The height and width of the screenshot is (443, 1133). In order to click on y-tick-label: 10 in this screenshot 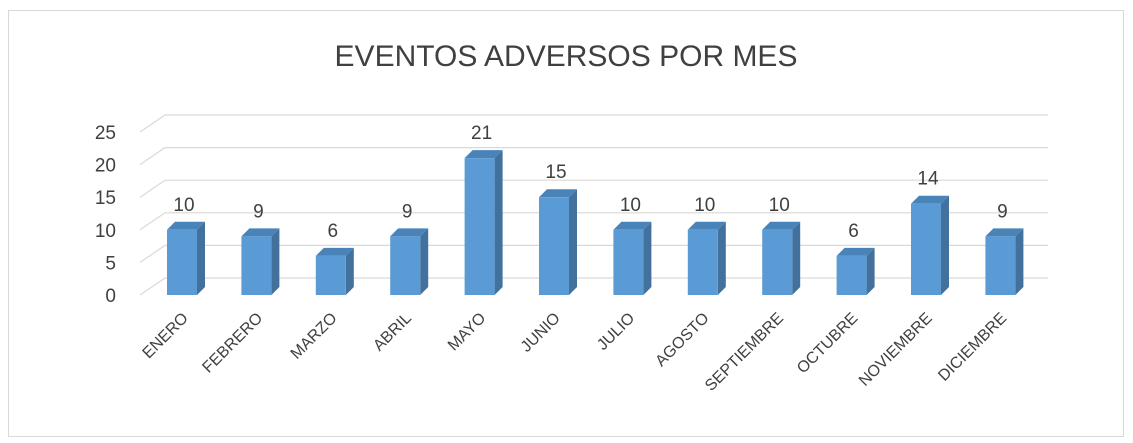, I will do `click(105, 231)`.